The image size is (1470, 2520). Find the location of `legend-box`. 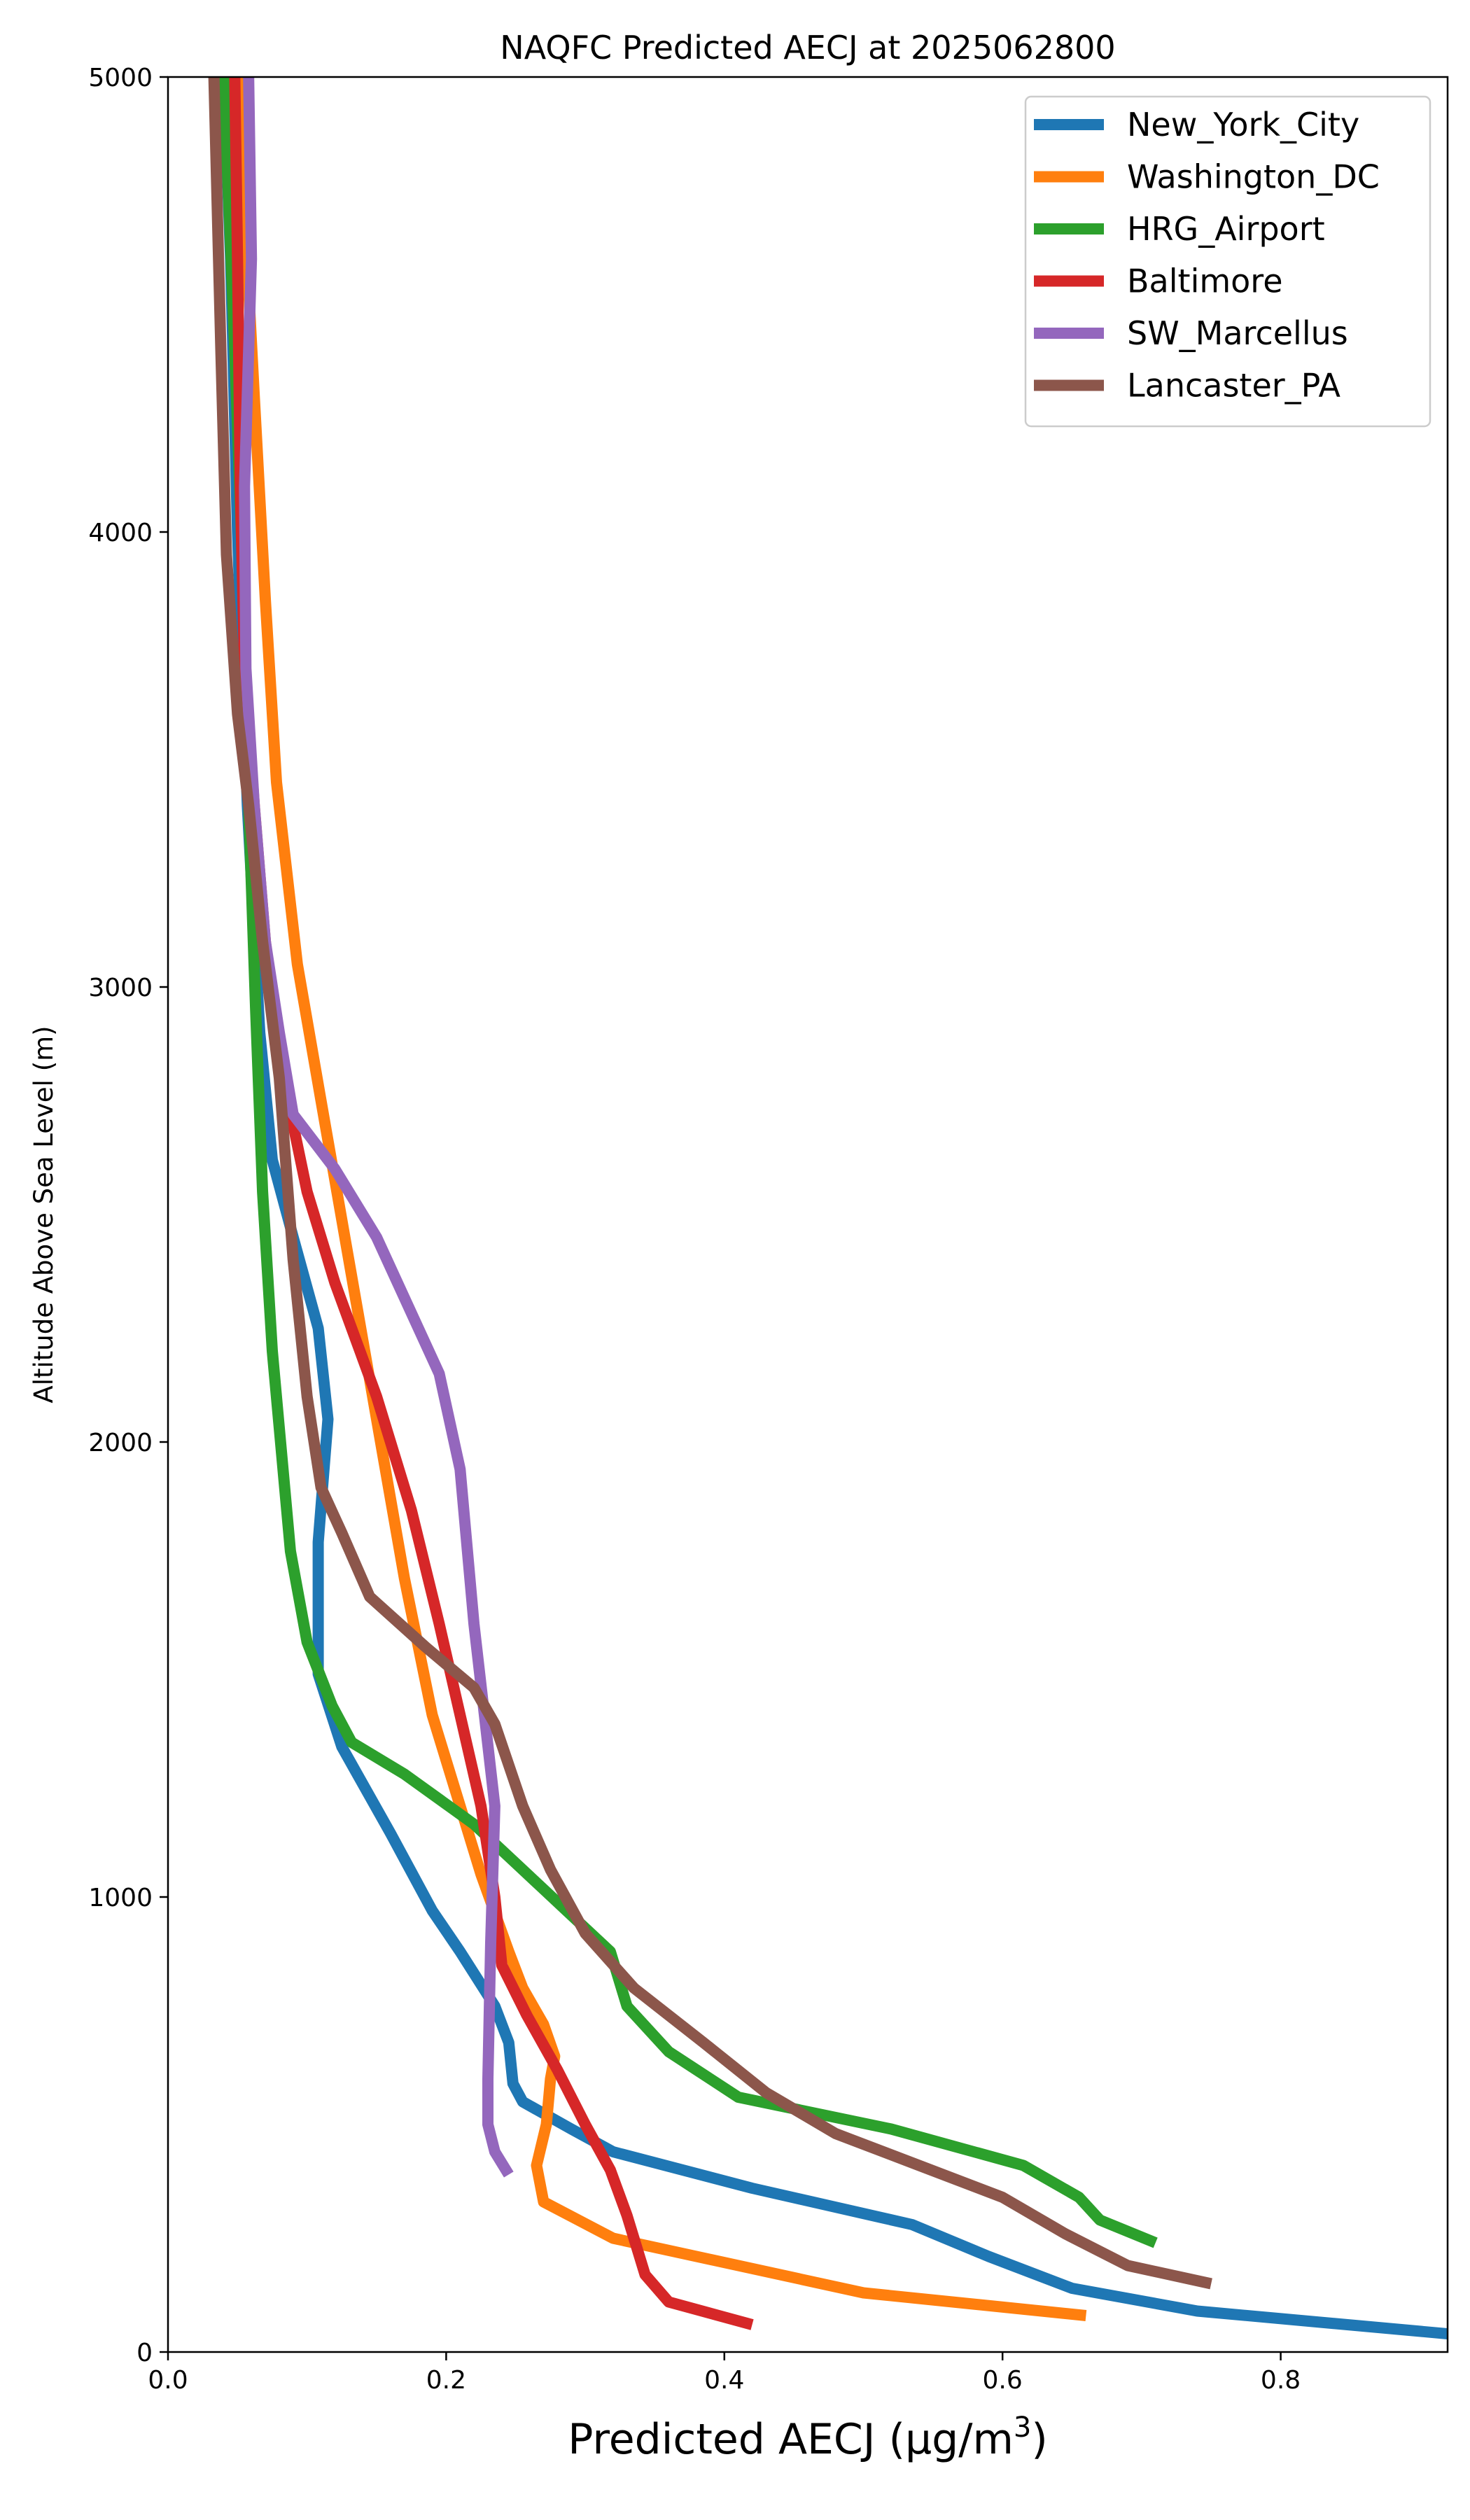

legend-box is located at coordinates (1228, 261).